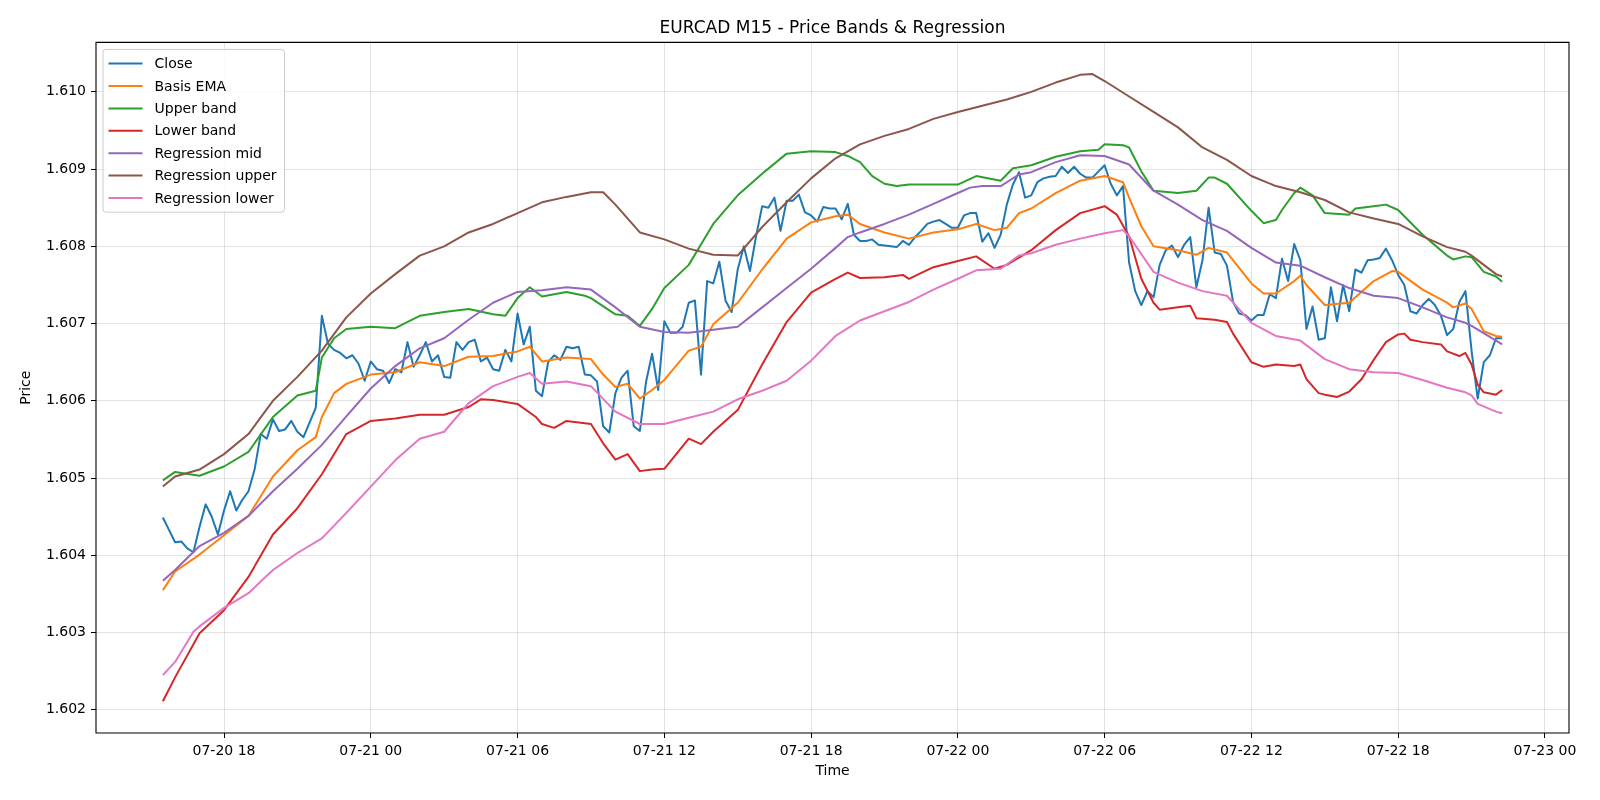 The width and height of the screenshot is (1600, 800). What do you see at coordinates (214, 197) in the screenshot?
I see `legend-label: Regression lower` at bounding box center [214, 197].